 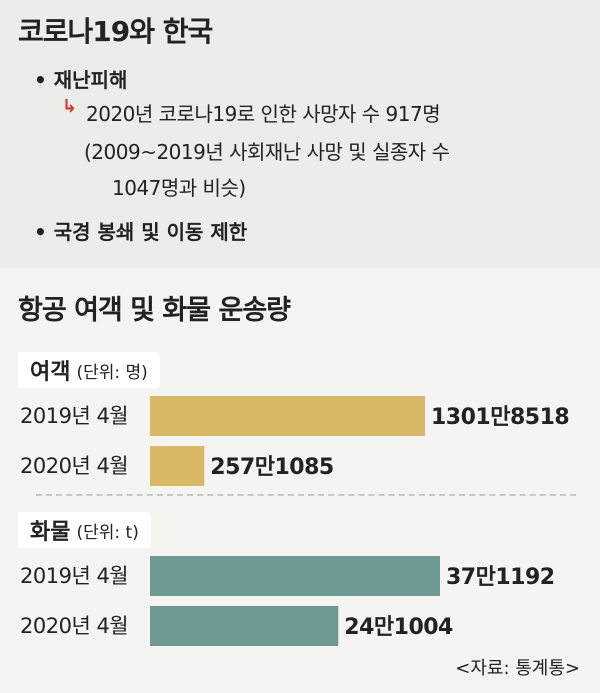 What do you see at coordinates (112, 372) in the screenshot?
I see `section-unit: (단위: 명)` at bounding box center [112, 372].